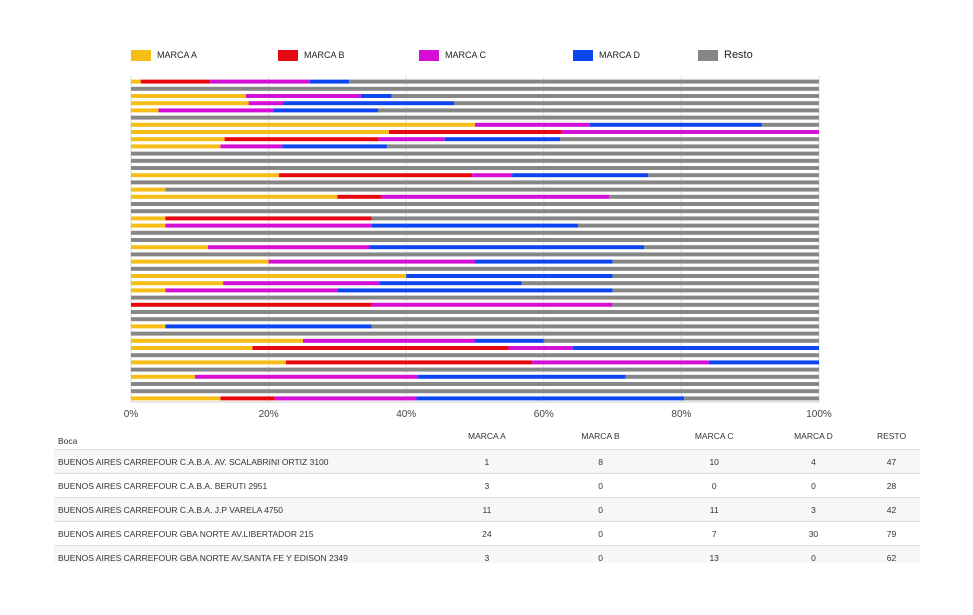  I want to click on table-cell-value: 30, so click(813, 533).